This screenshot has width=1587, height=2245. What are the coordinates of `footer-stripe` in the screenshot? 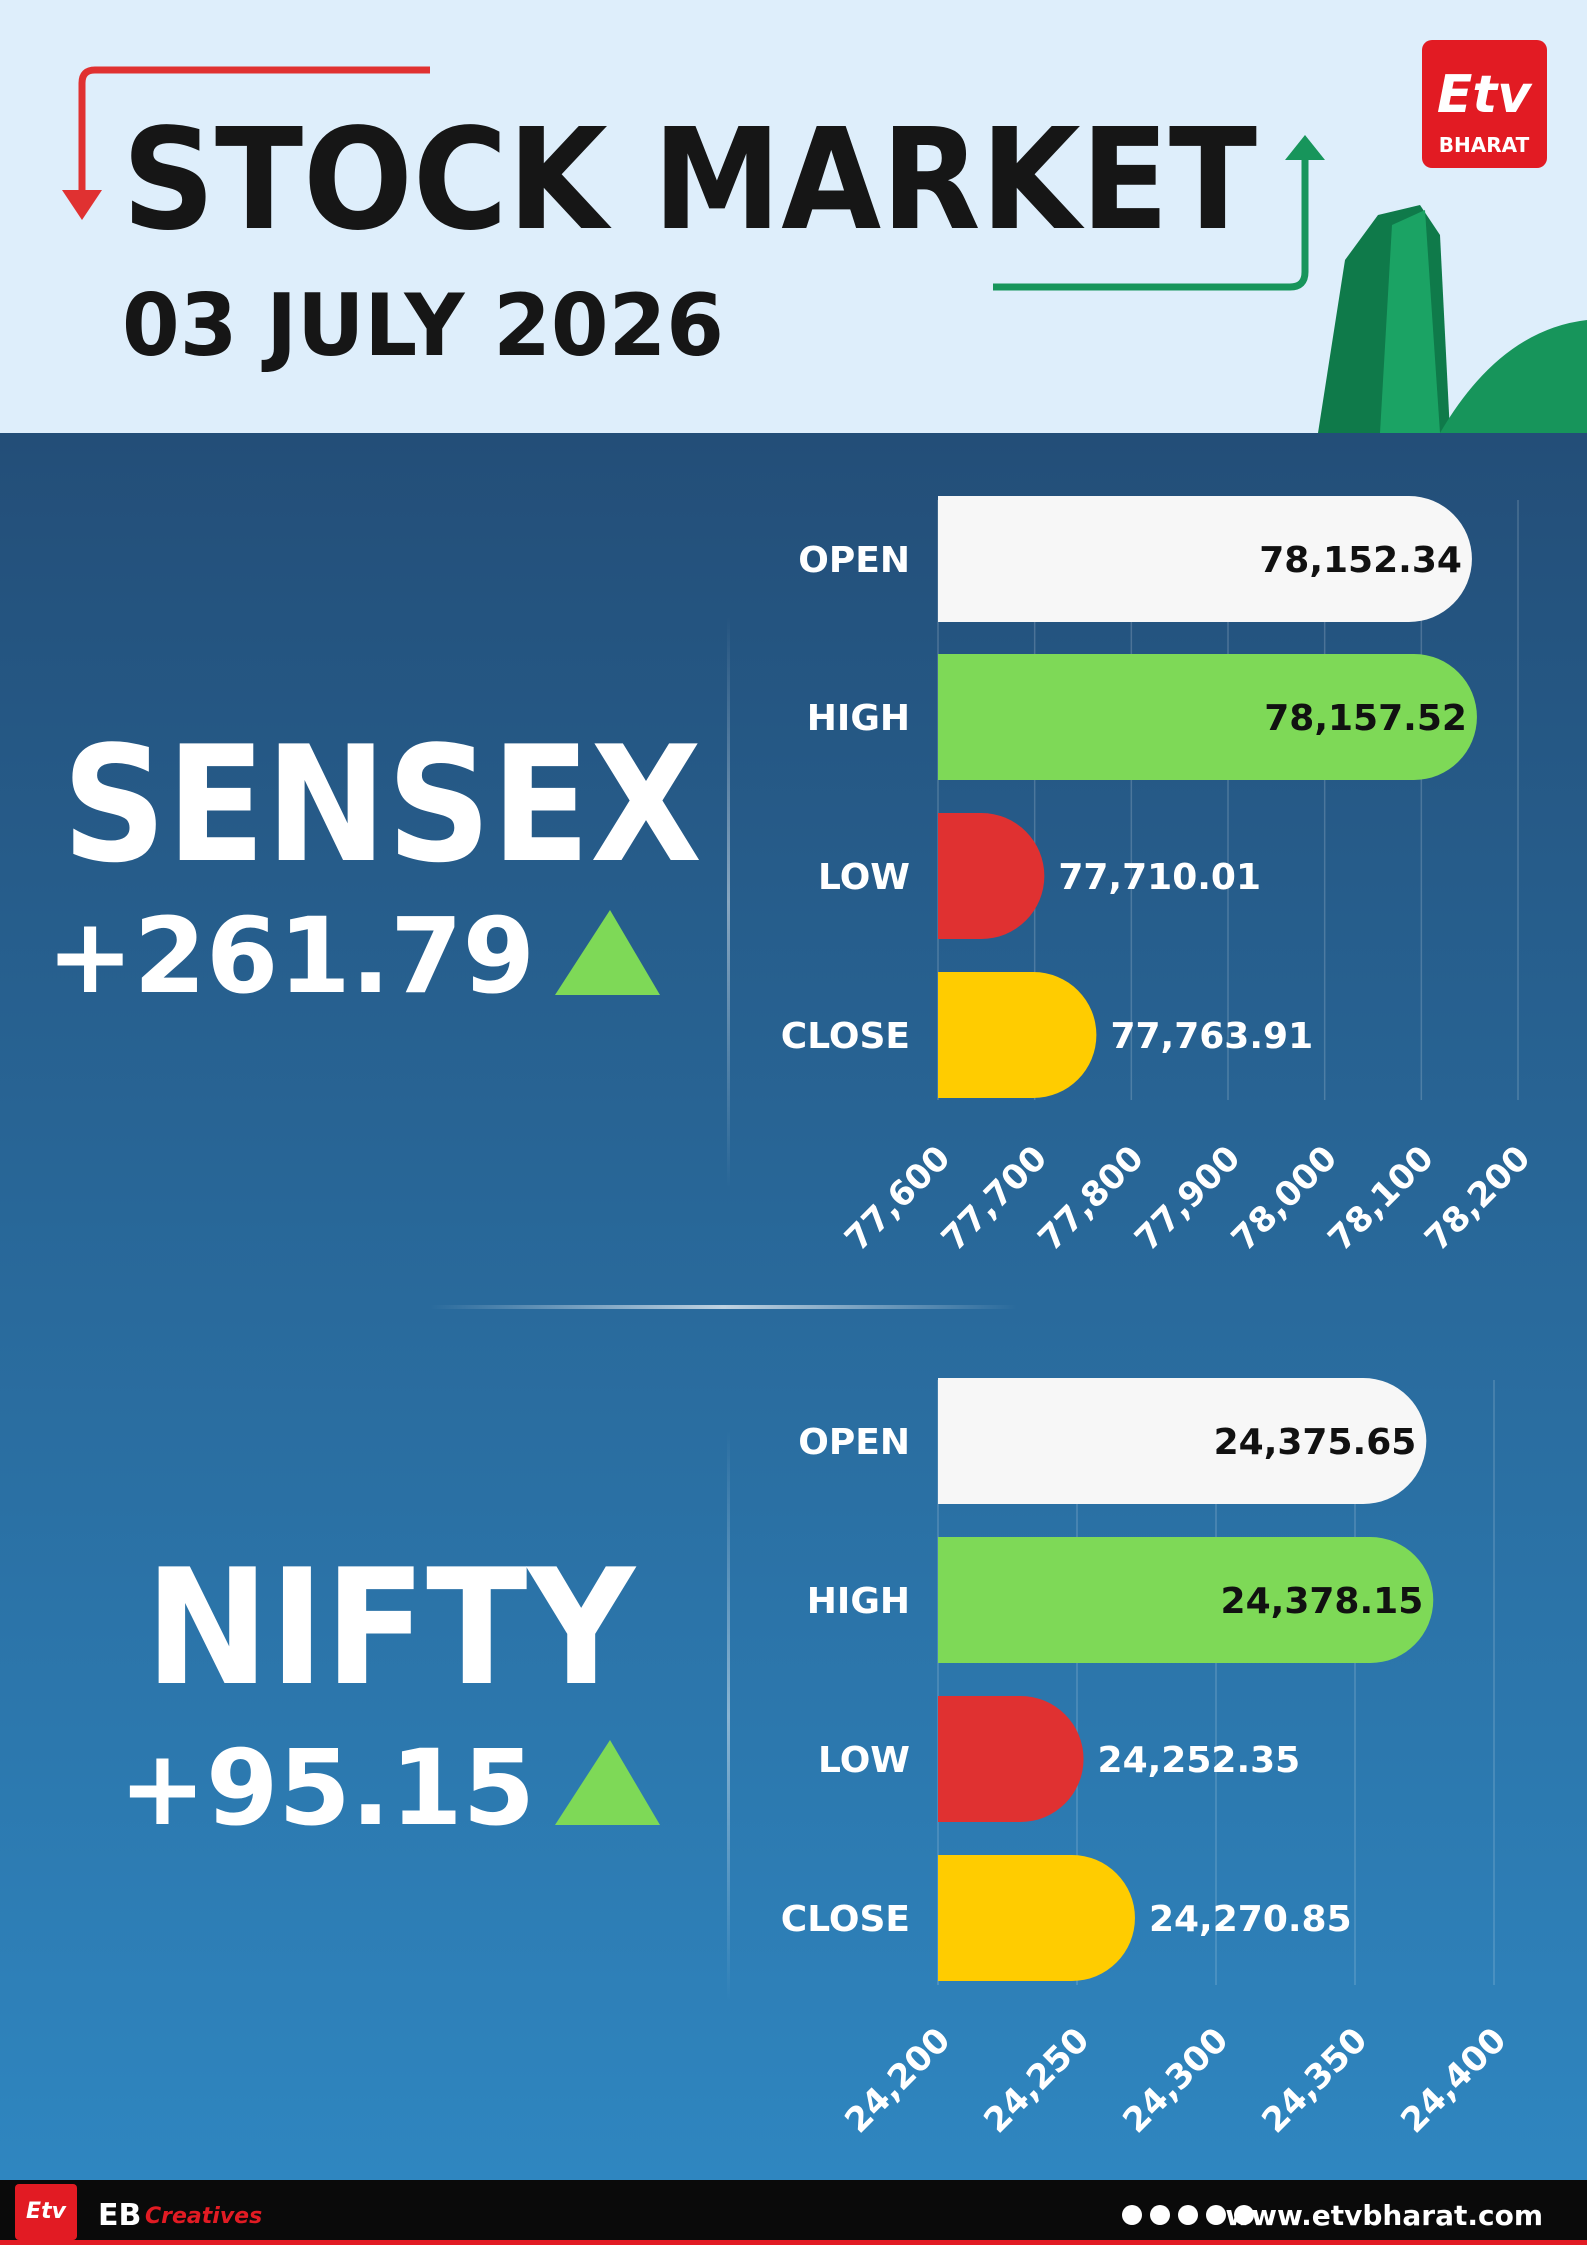 It's located at (793, 2242).